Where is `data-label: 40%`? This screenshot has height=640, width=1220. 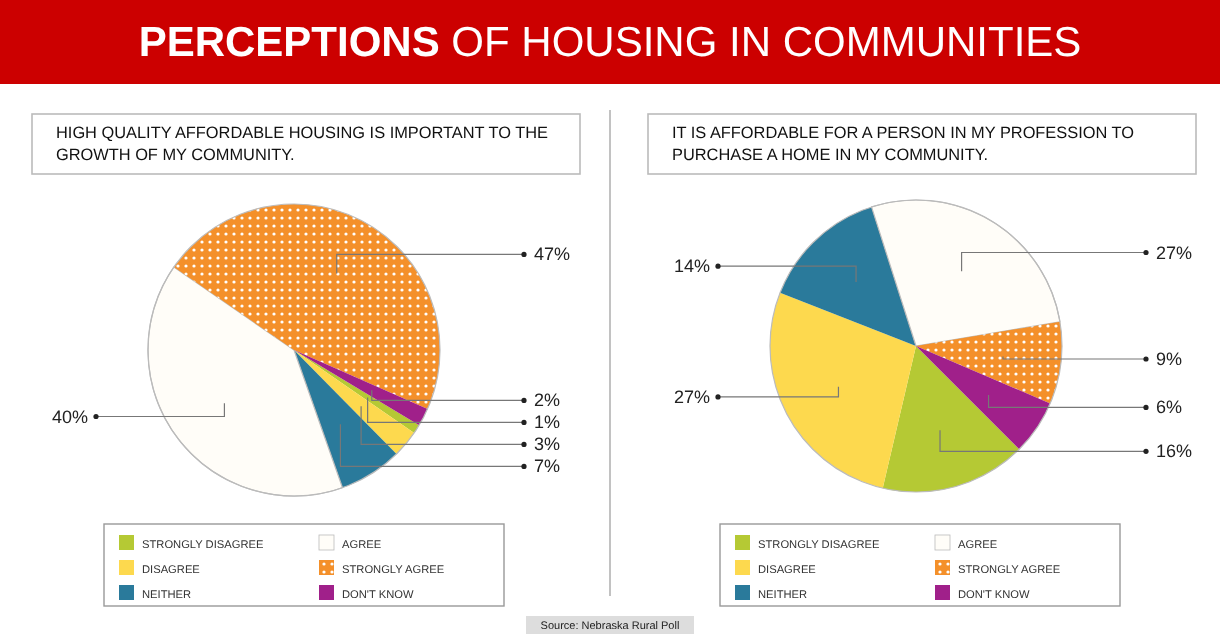 data-label: 40% is located at coordinates (69, 416).